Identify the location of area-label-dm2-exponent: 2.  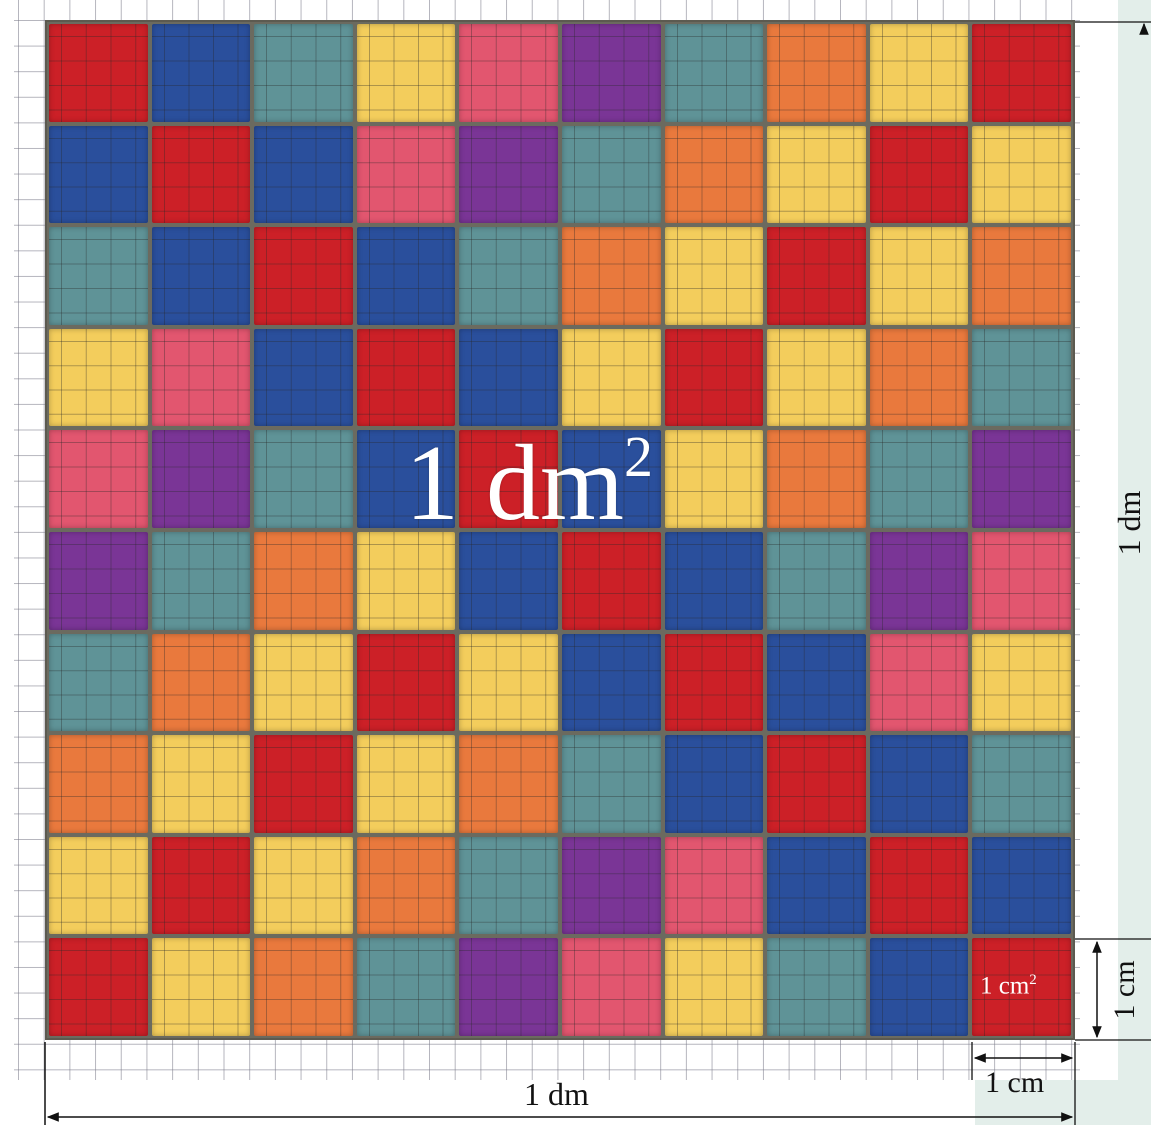
(639, 456).